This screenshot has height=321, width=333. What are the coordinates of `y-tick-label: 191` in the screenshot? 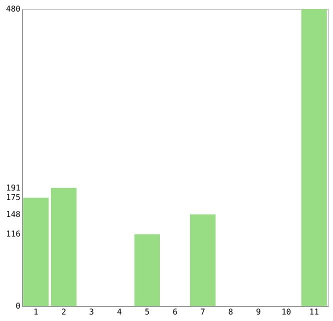 It's located at (13, 187).